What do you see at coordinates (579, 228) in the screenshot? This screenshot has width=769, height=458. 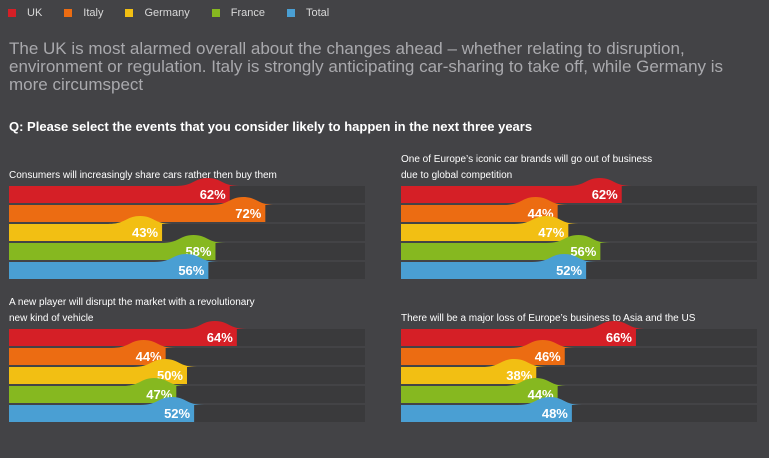 I see `bar-chart: 62%44%47%56%52%` at bounding box center [579, 228].